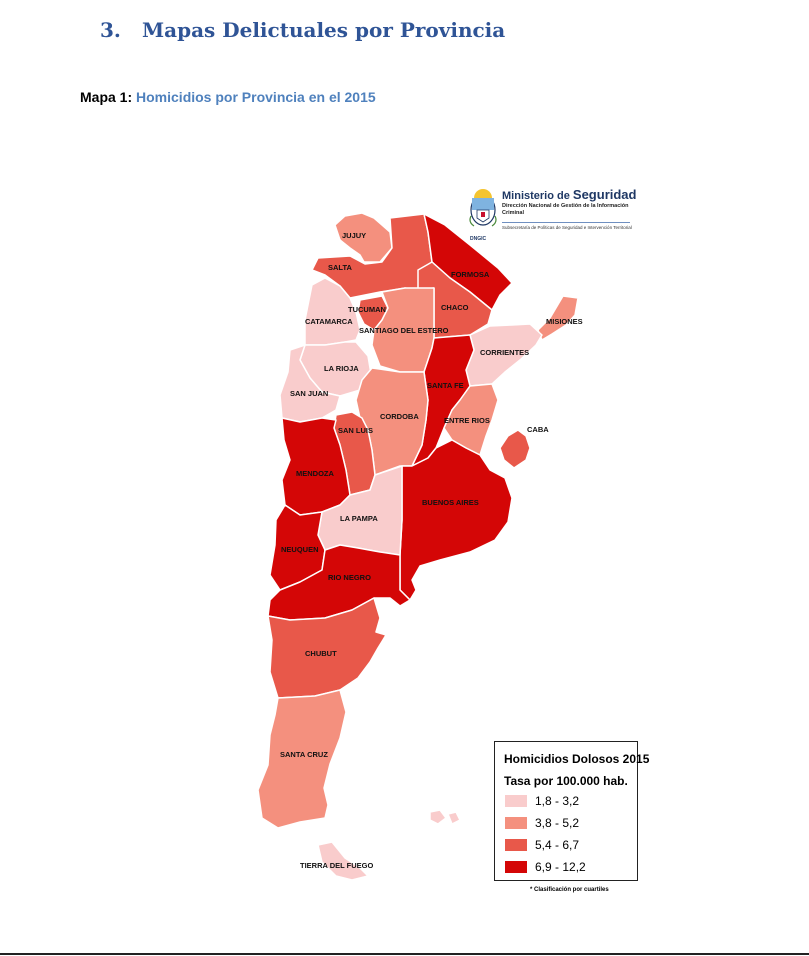 Image resolution: width=809 pixels, height=956 pixels. What do you see at coordinates (337, 865) in the screenshot?
I see `label-tierra-del-fuego: TIERRA DEL FUEGO` at bounding box center [337, 865].